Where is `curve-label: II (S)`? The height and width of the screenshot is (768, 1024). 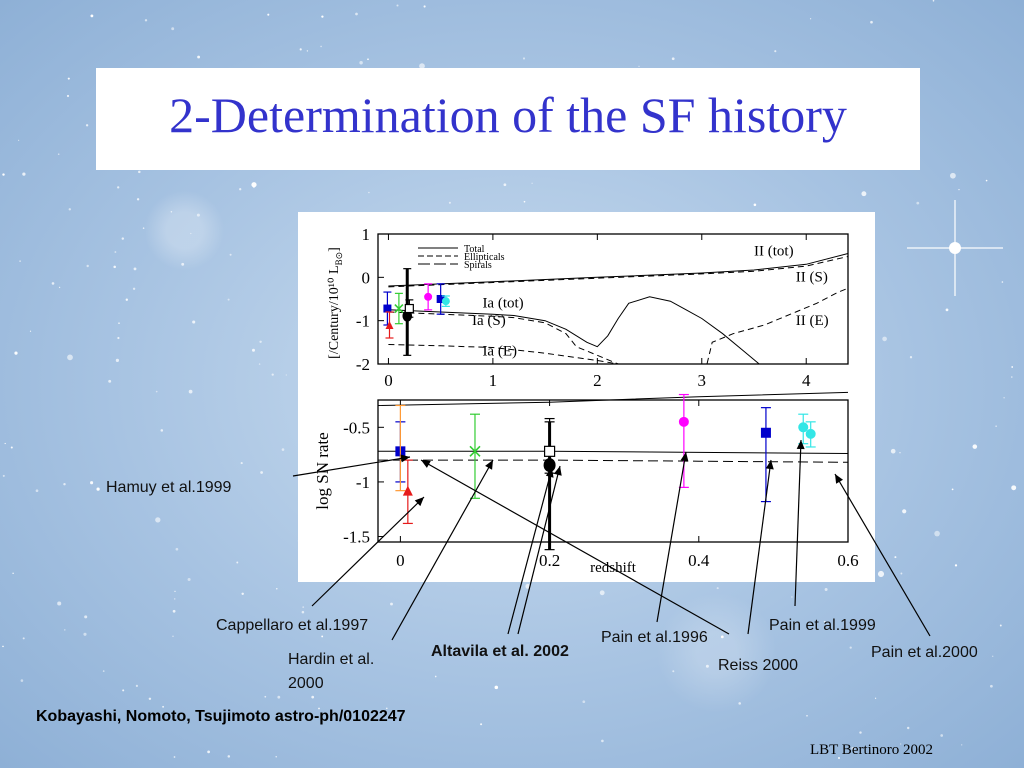 curve-label: II (S) is located at coordinates (812, 278).